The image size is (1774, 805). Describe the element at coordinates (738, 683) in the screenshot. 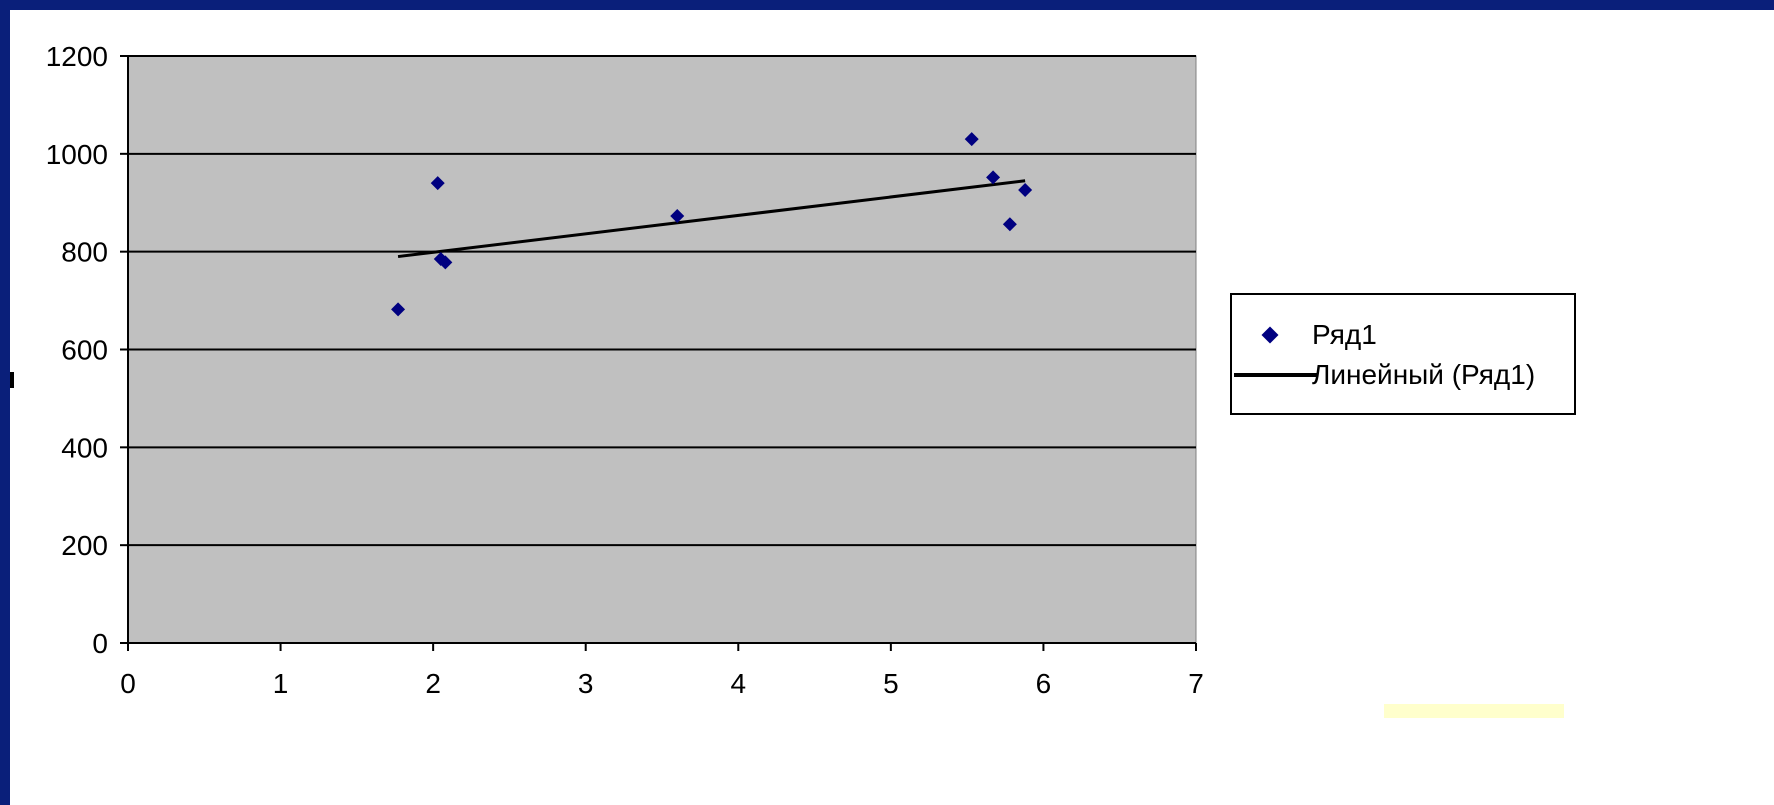

I see `x-tick-label: 4` at that location.